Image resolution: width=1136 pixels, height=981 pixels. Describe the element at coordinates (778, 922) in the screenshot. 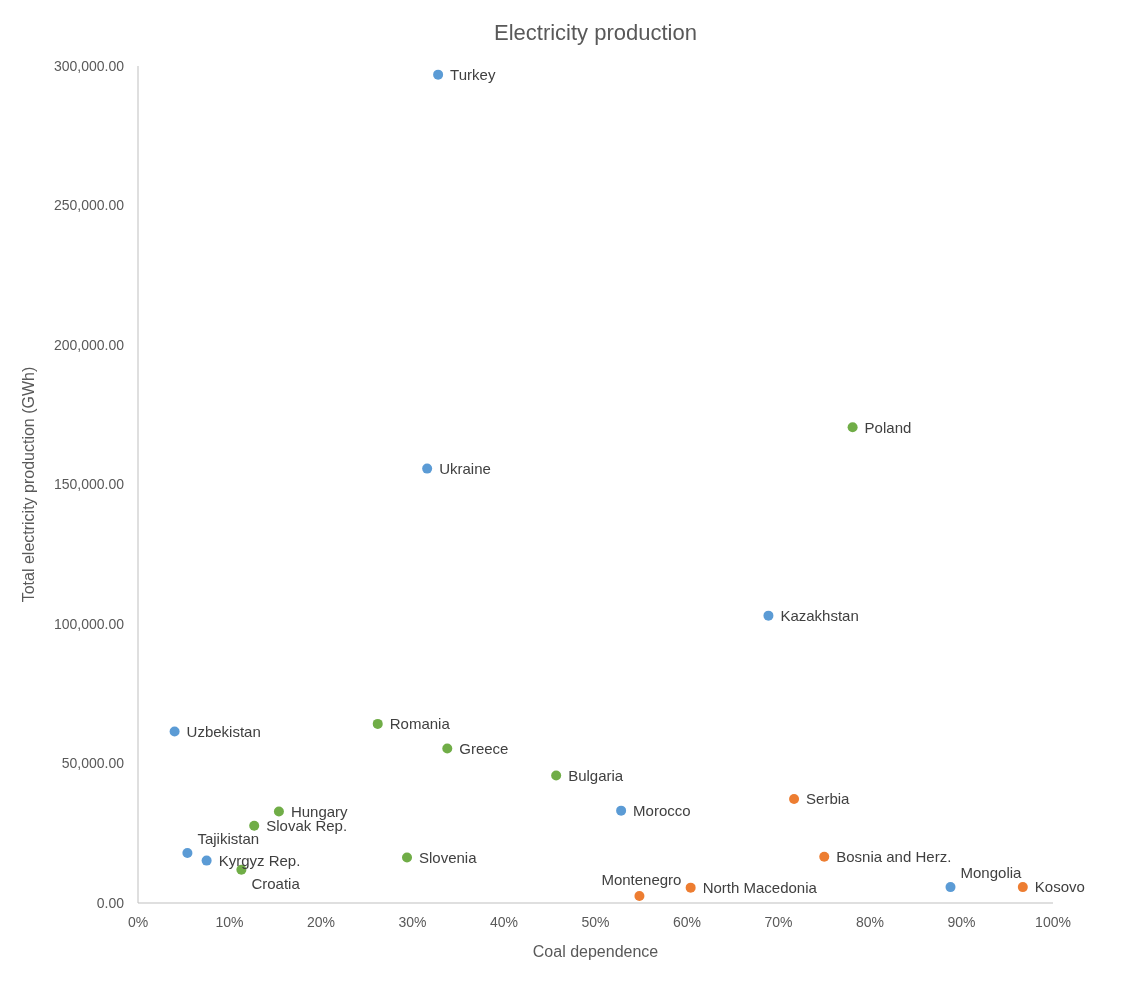

I see `x-tick-label: 70%` at that location.